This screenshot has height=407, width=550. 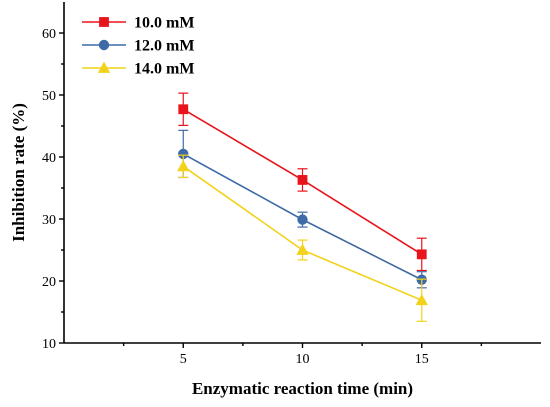 I want to click on y-tick-label: 40, so click(x=49, y=158).